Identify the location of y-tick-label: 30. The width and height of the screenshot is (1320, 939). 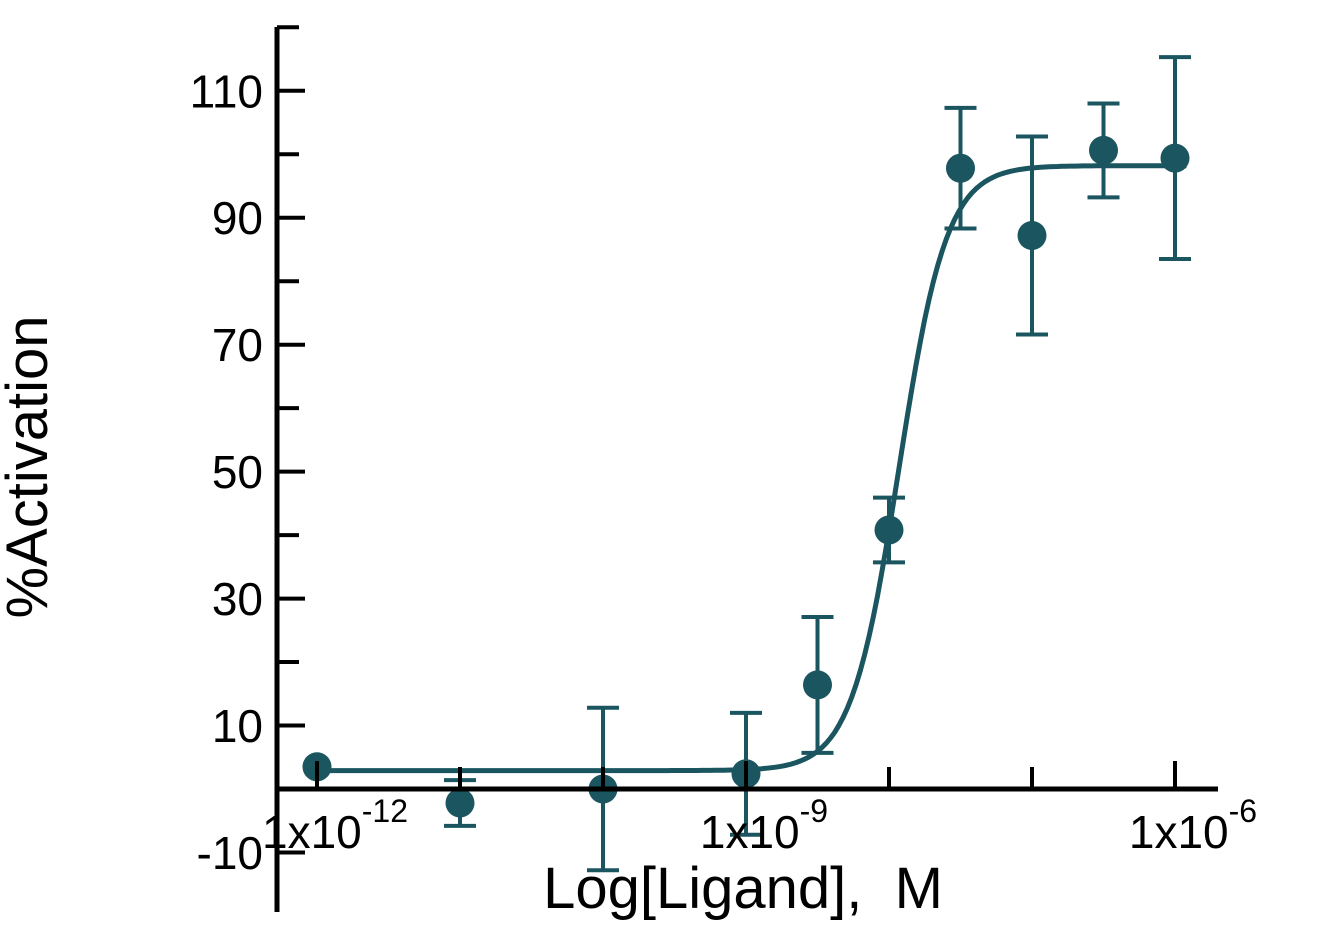
(237, 599).